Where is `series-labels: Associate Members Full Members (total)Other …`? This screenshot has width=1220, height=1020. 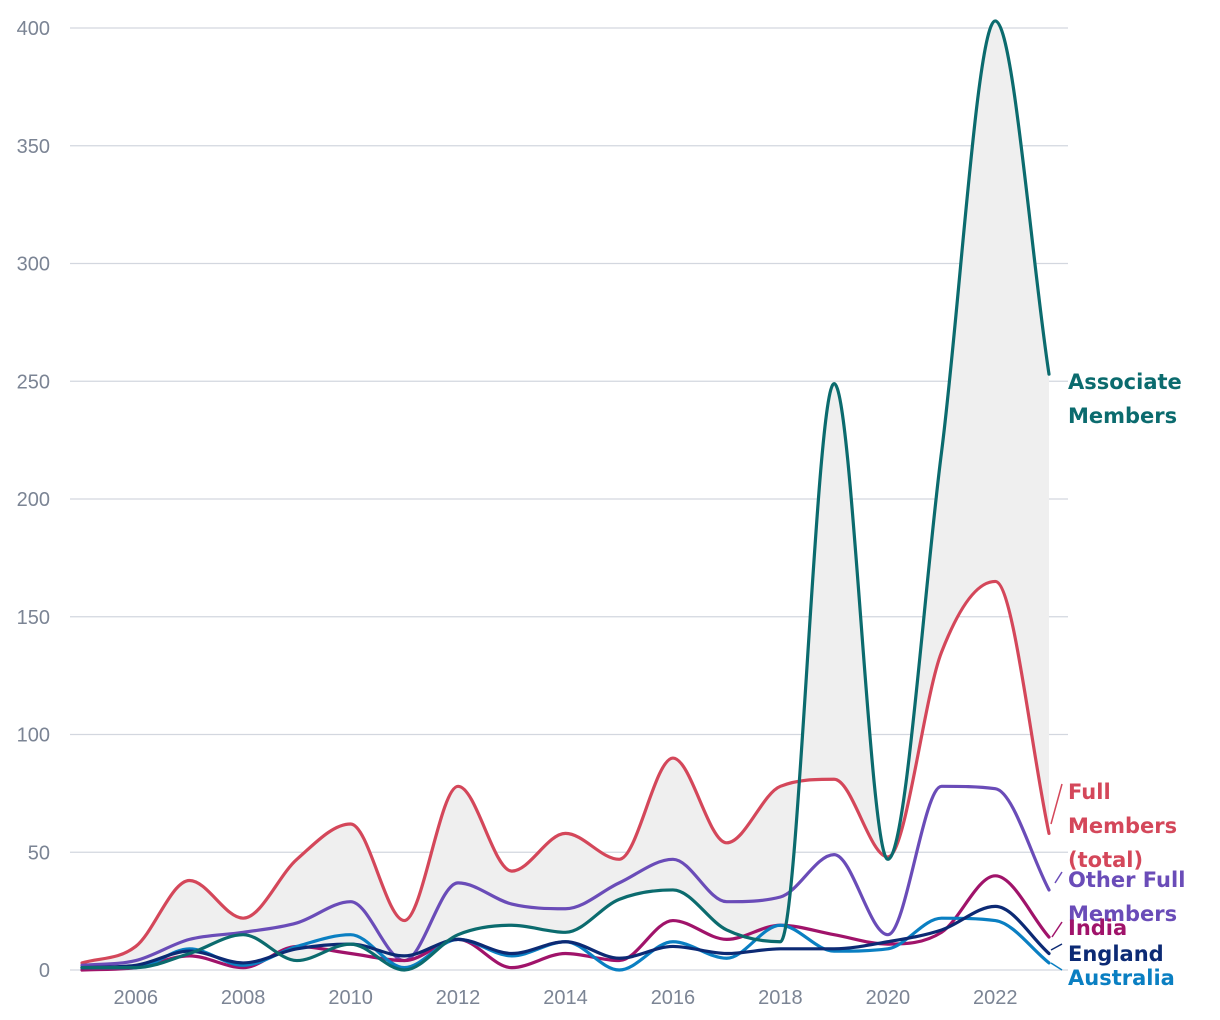
series-labels: Associate Members Full Members (total)Other … is located at coordinates (1117, 680).